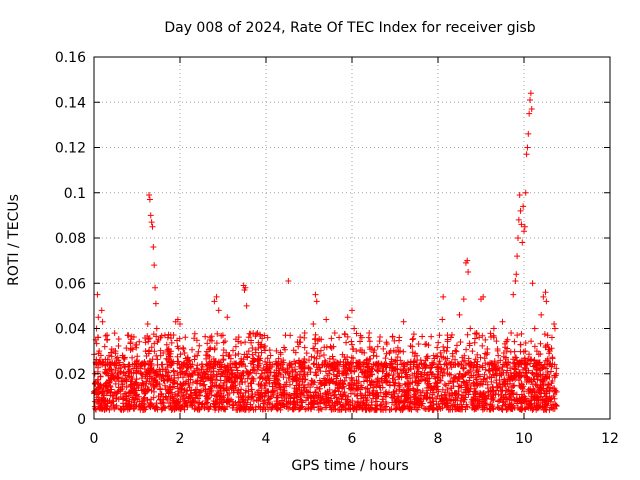 This screenshot has width=640, height=480. What do you see at coordinates (70, 103) in the screenshot?
I see `y-tick-label: 0.14` at bounding box center [70, 103].